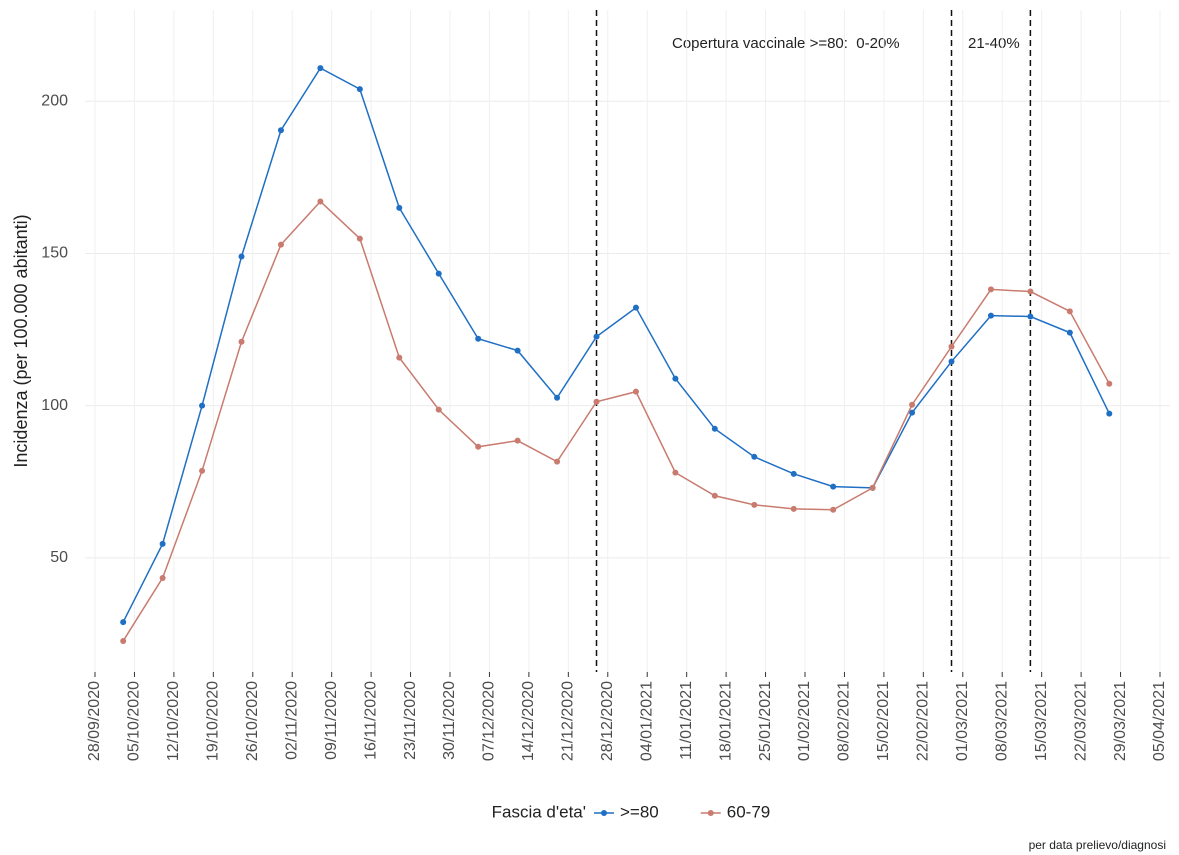 This screenshot has width=1179, height=855. Describe the element at coordinates (94, 721) in the screenshot. I see `x-tick-label: 28/09/2020` at that location.